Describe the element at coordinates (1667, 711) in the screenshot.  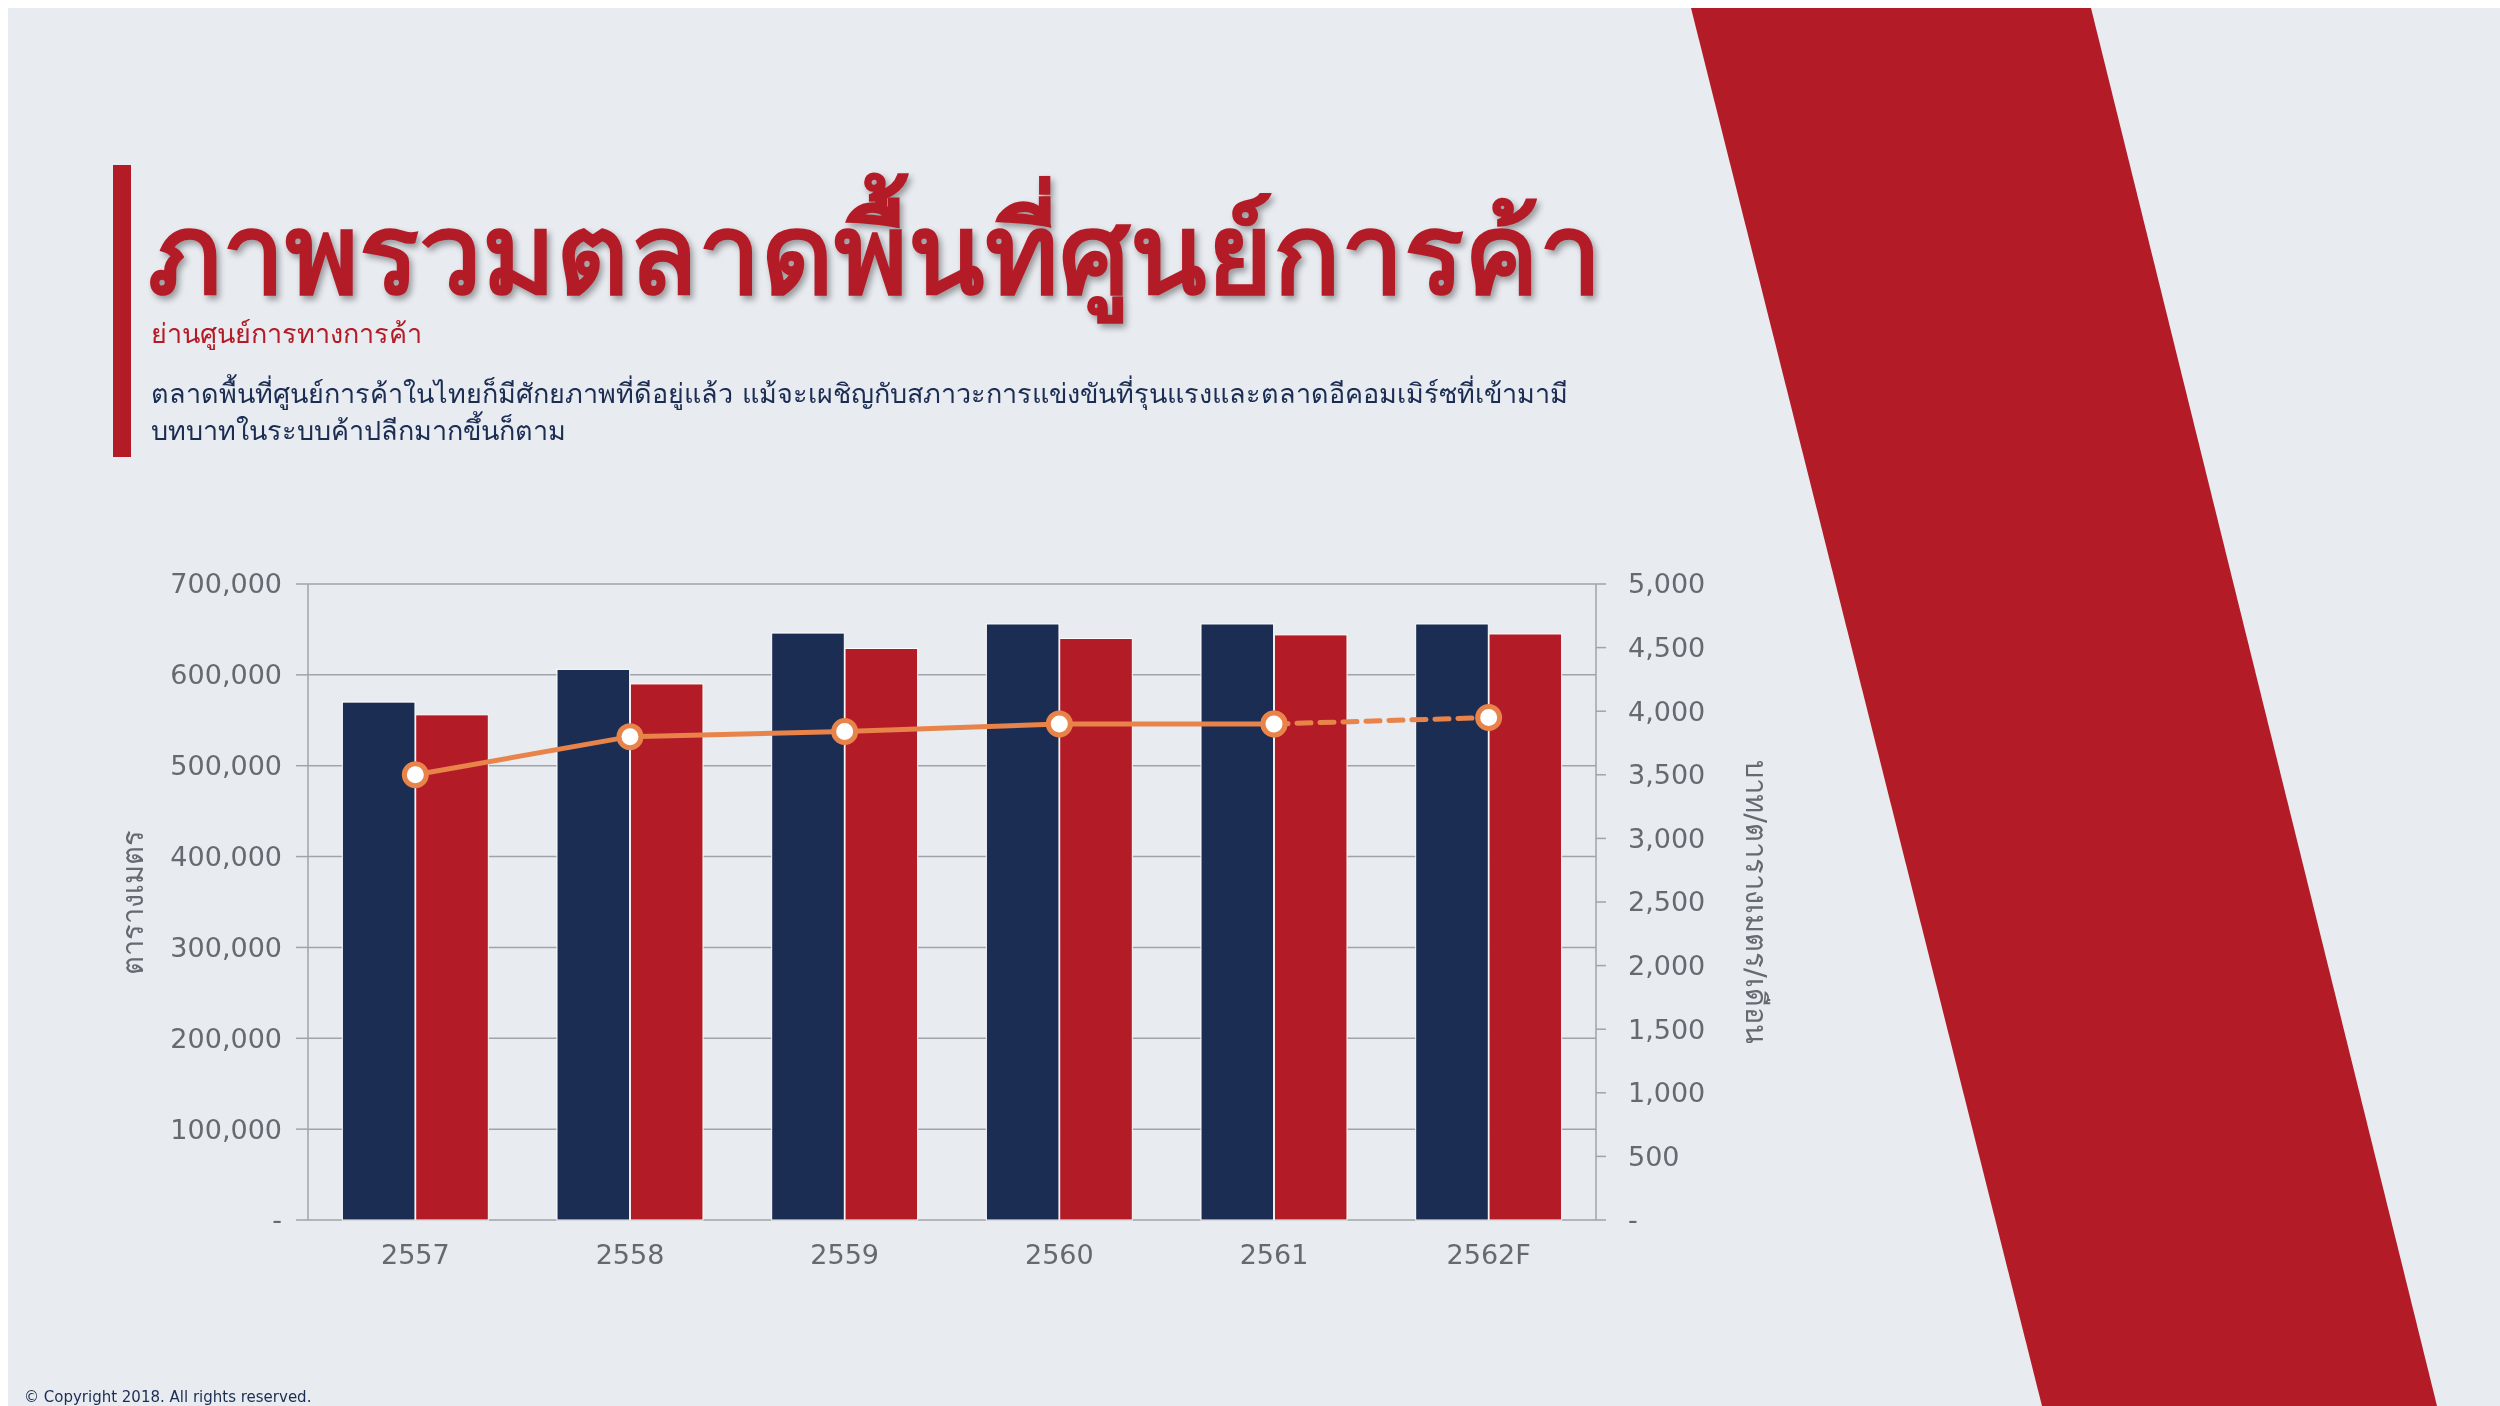
I see `y2-tick-label: 4,000` at that location.